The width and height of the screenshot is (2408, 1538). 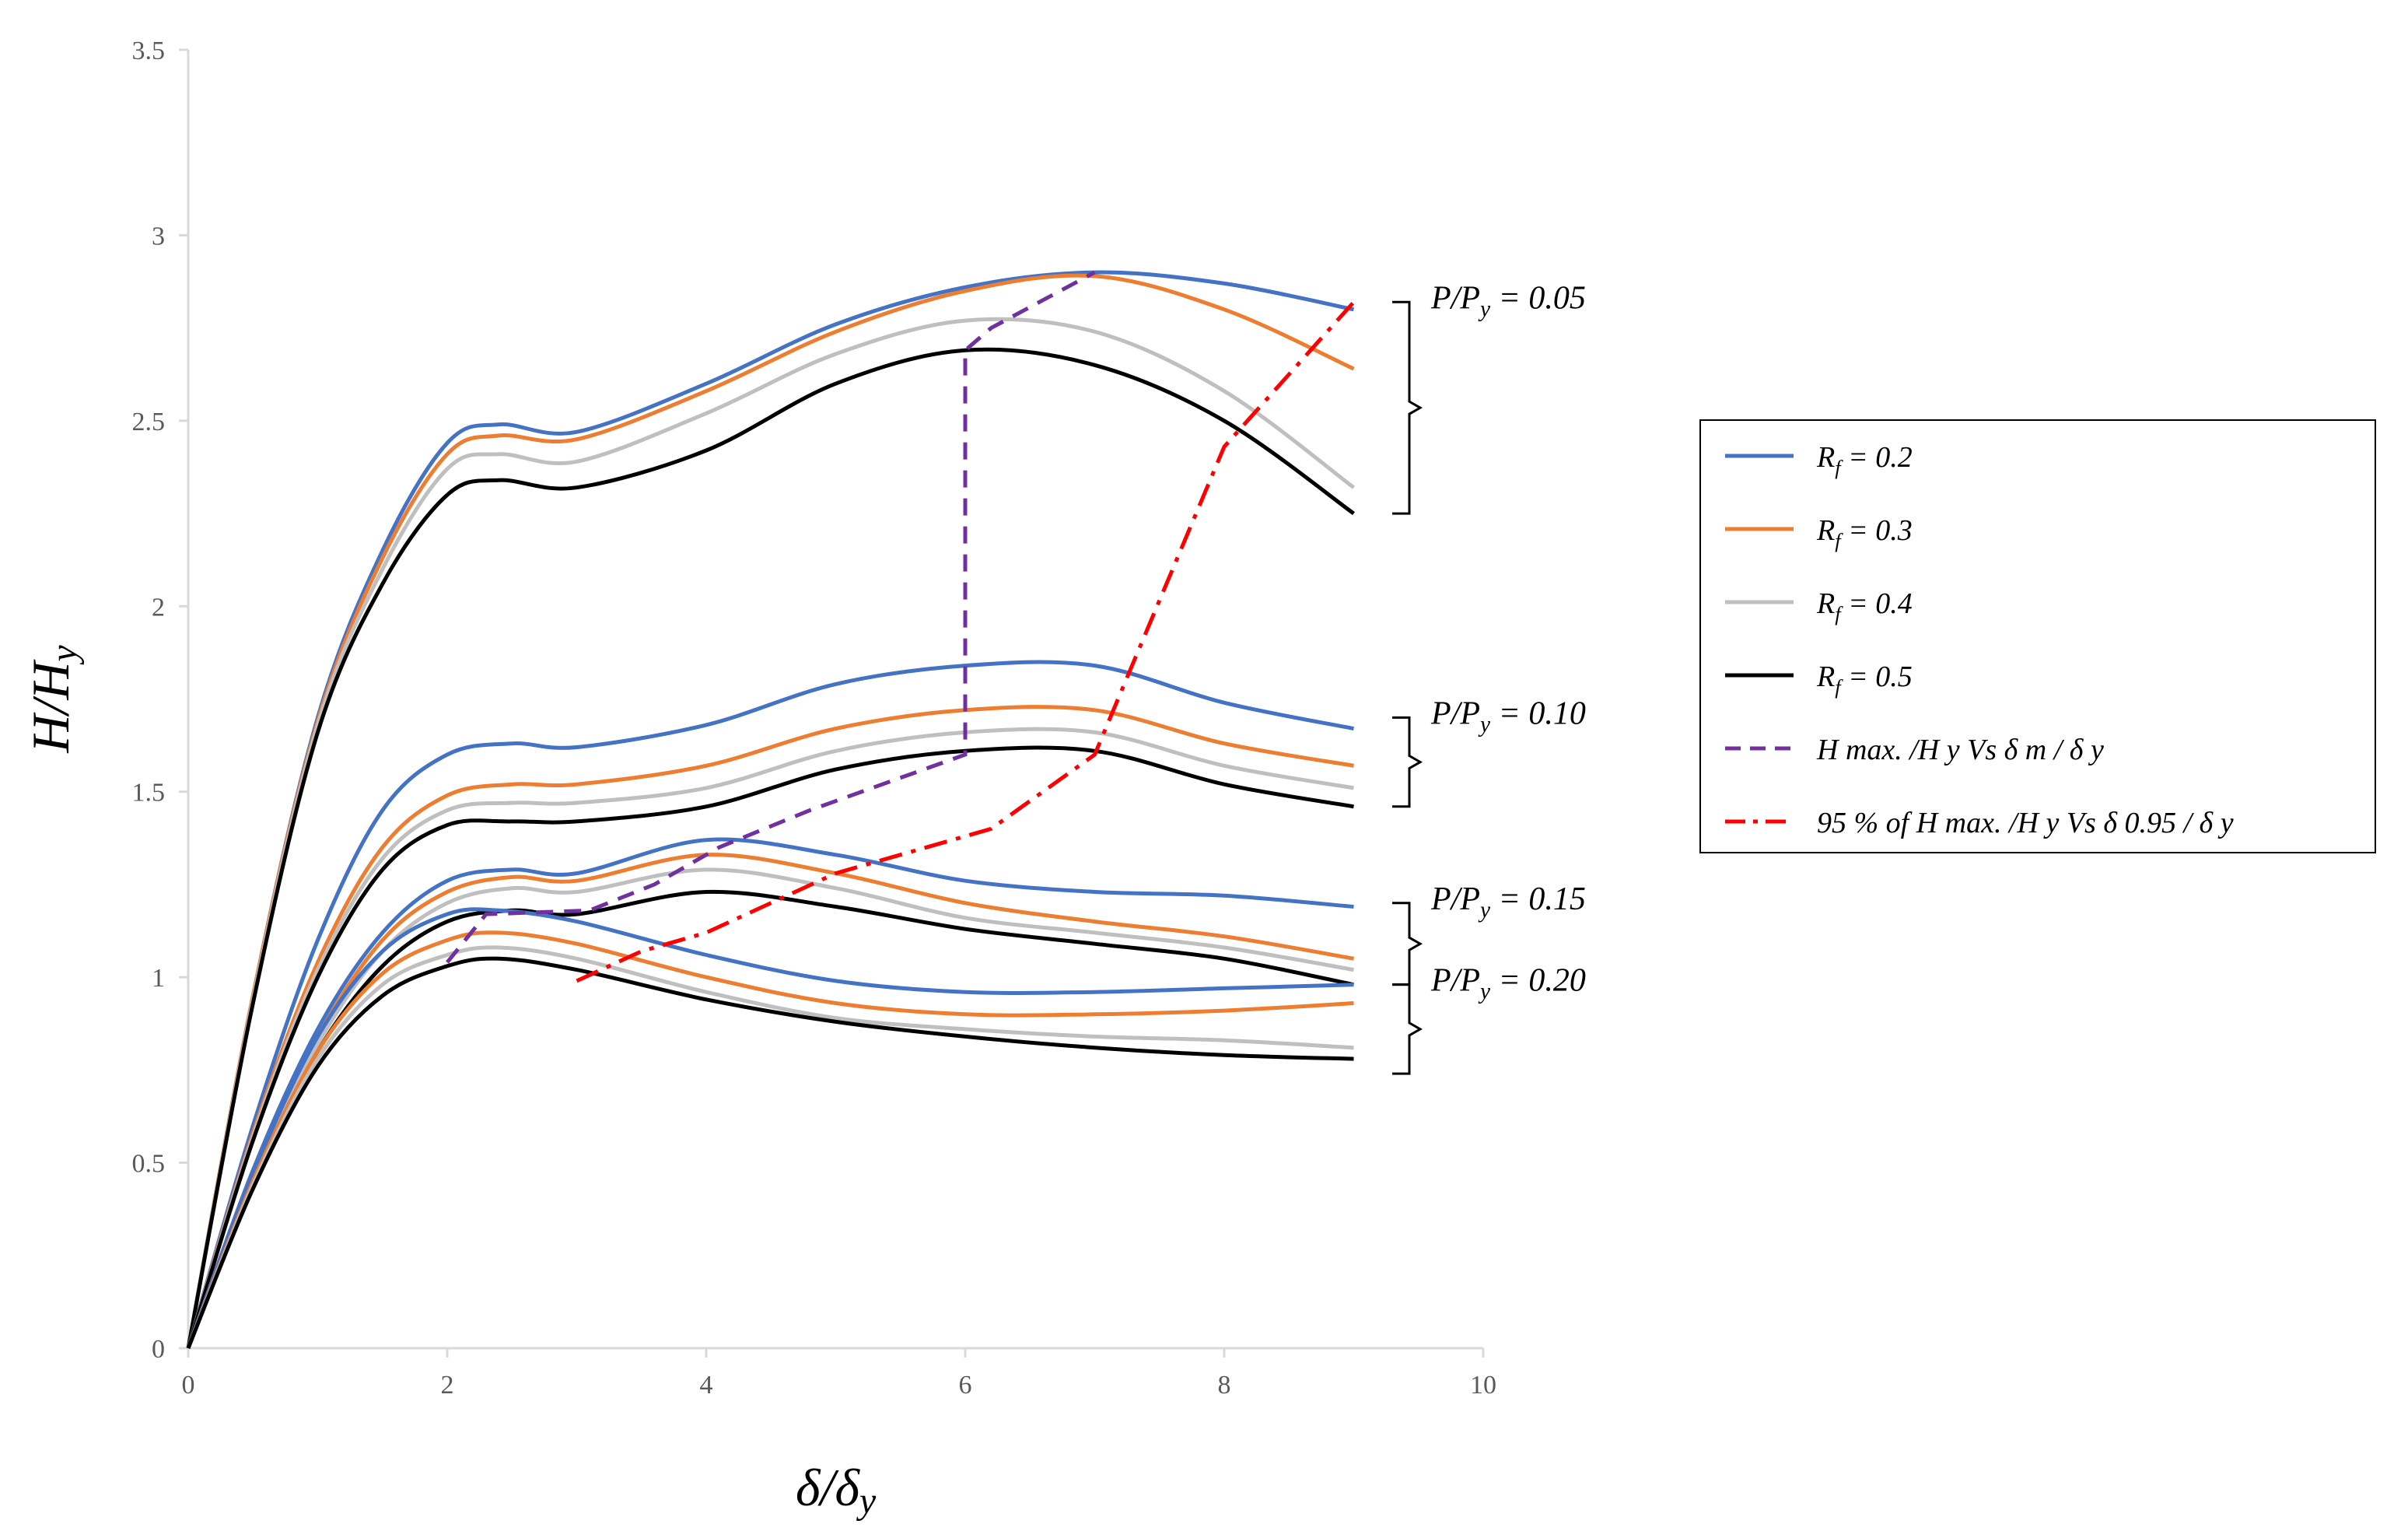 I want to click on h95-reference-line, so click(x=966, y=641).